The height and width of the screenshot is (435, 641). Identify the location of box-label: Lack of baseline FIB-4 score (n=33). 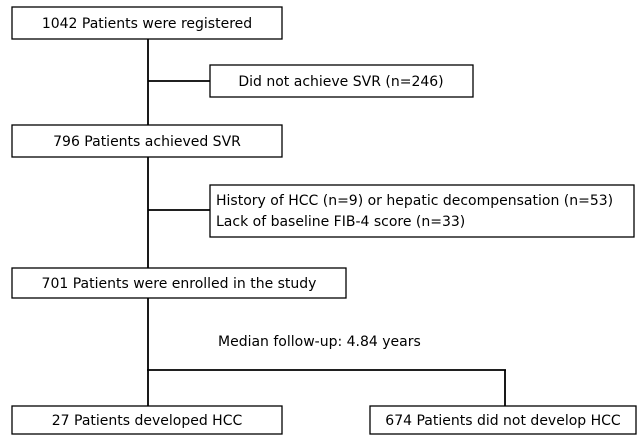
(340, 222).